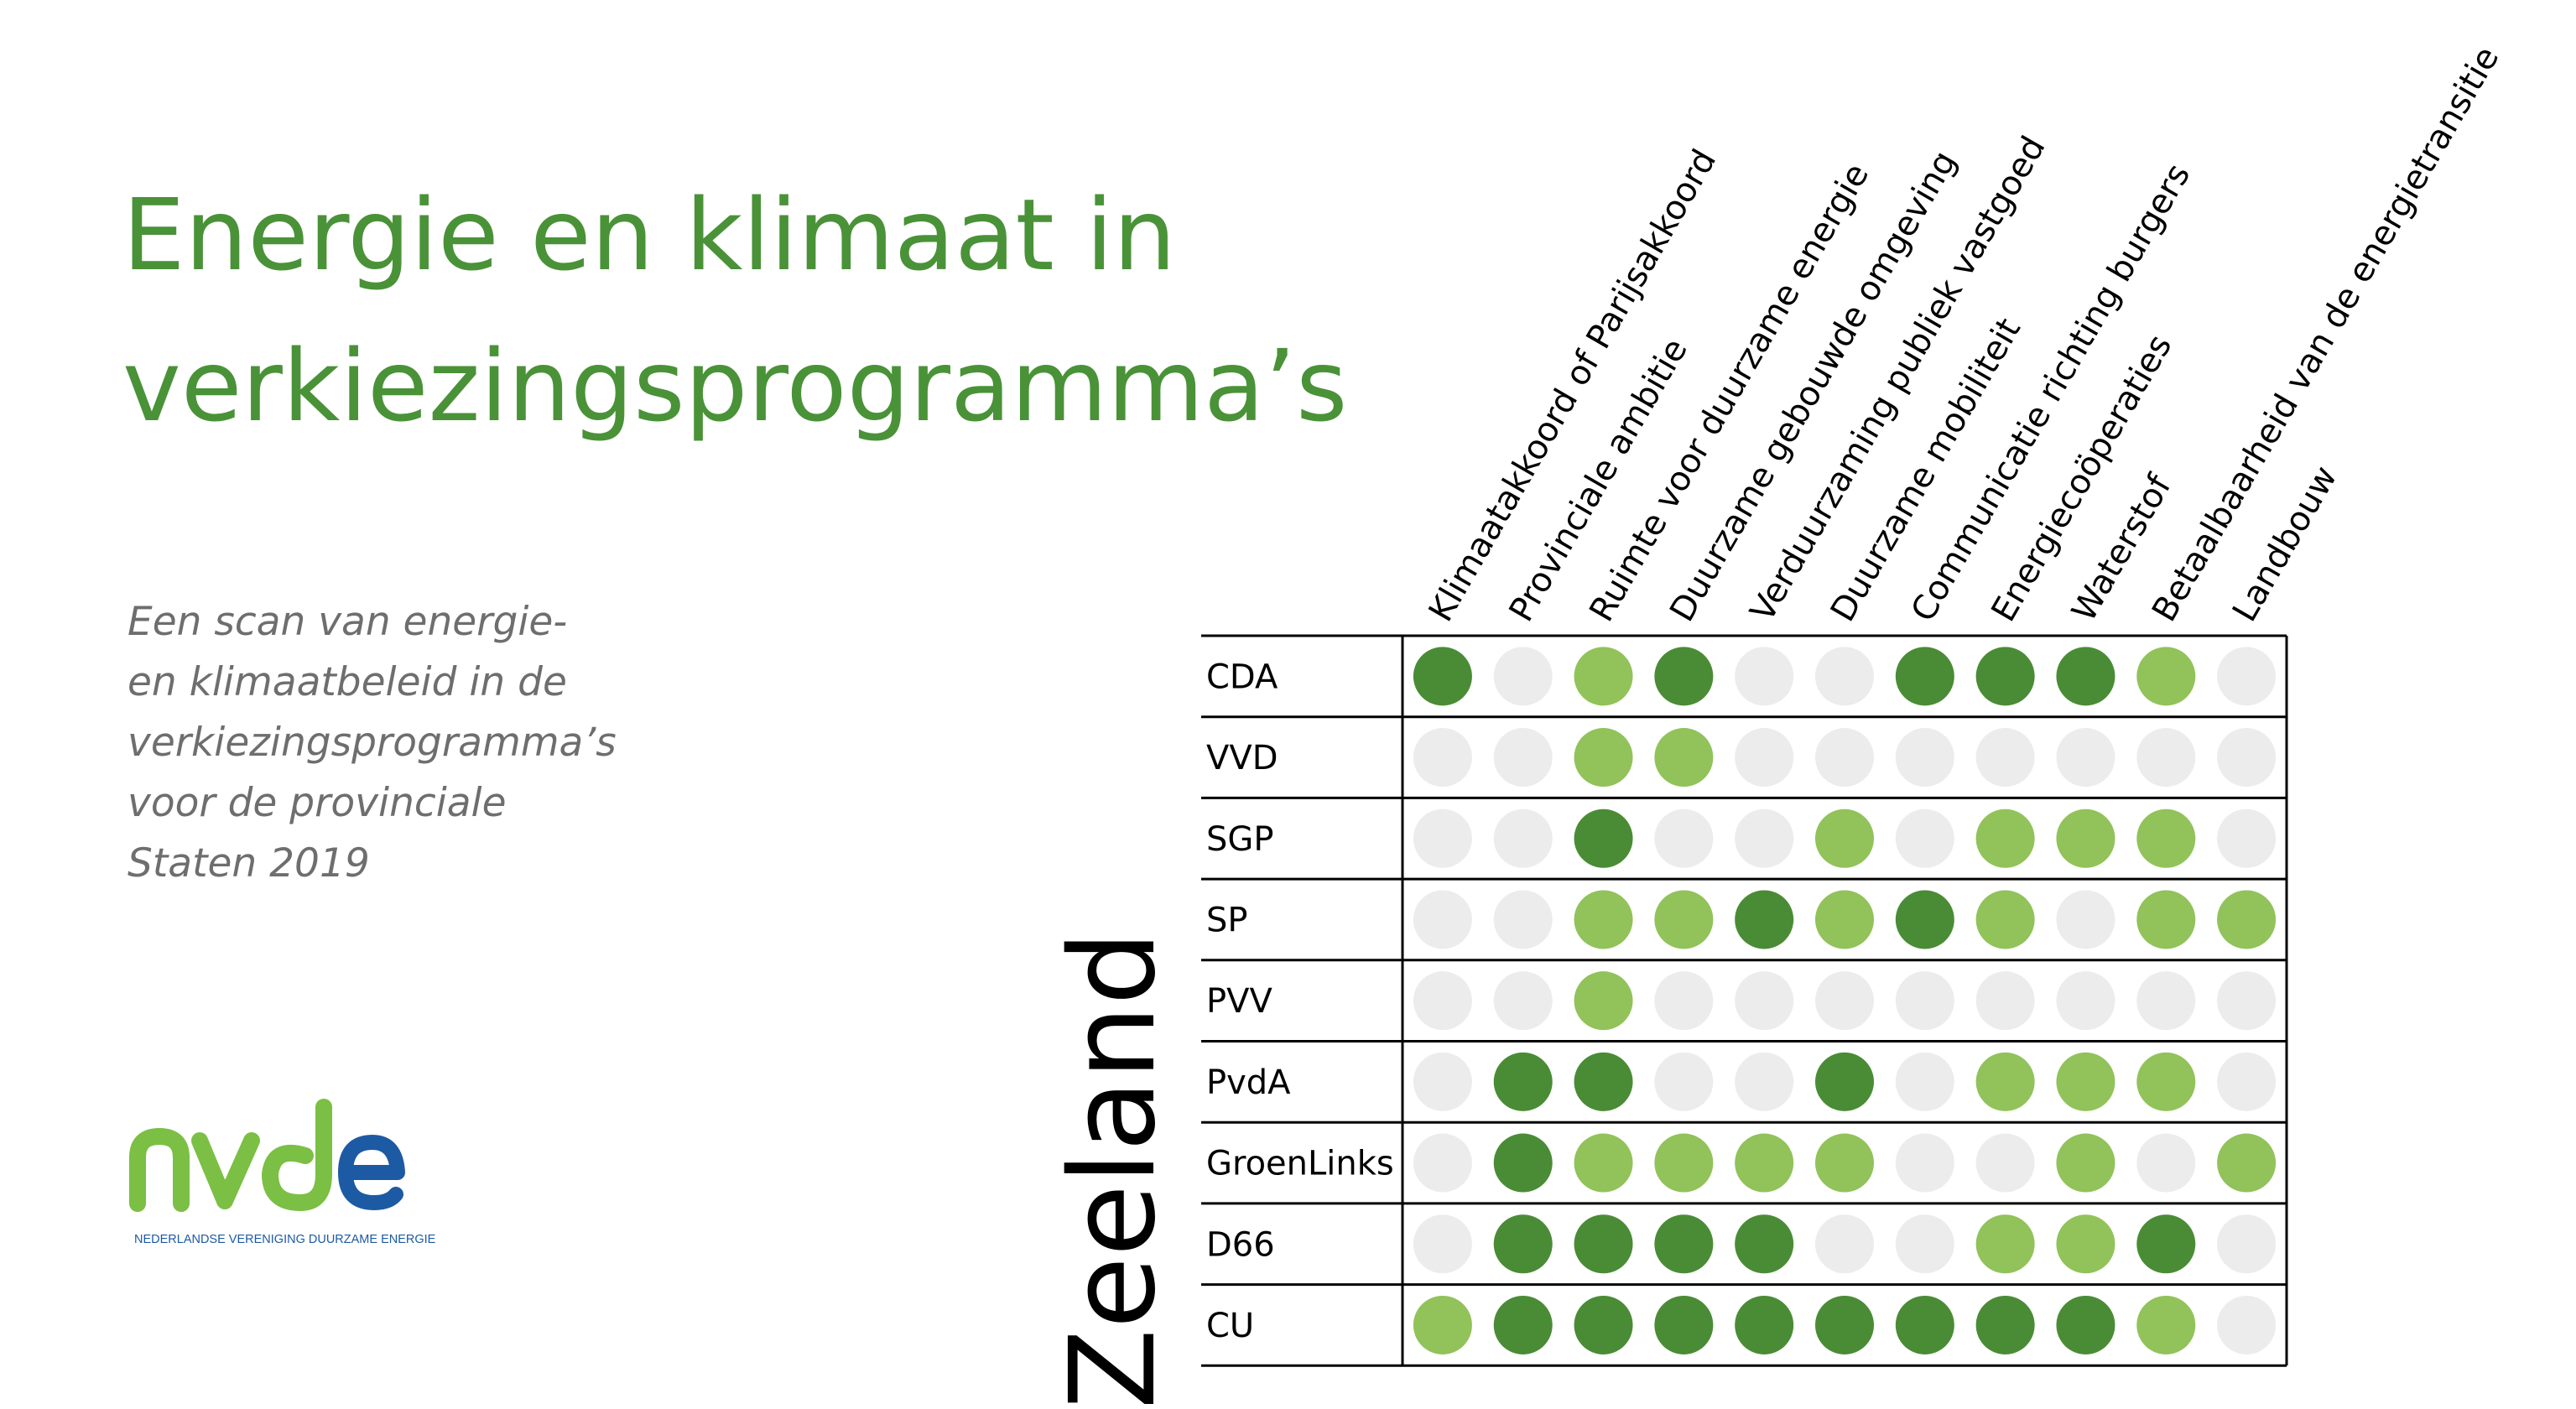 The image size is (2576, 1409). Describe the element at coordinates (1300, 1164) in the screenshot. I see `row-label: GroenLinks` at that location.